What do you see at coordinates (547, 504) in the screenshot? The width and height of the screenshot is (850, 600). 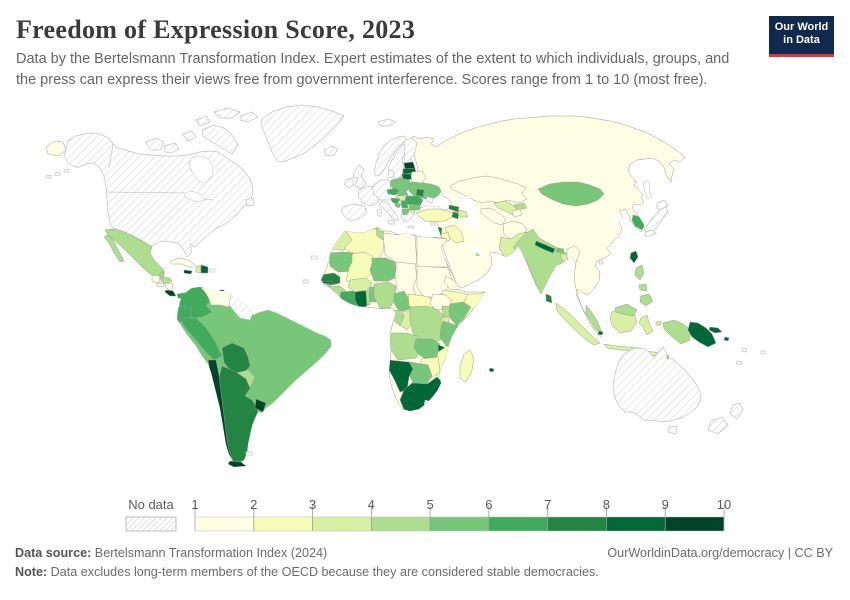 I see `svg-text: 7` at bounding box center [547, 504].